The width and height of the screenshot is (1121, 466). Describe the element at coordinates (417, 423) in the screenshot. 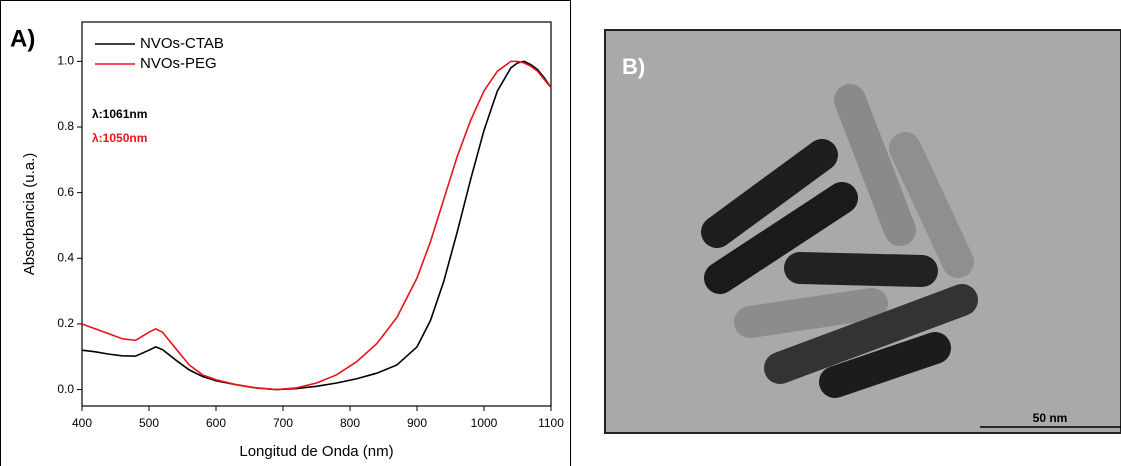

I see `x-tick-label: 900` at that location.